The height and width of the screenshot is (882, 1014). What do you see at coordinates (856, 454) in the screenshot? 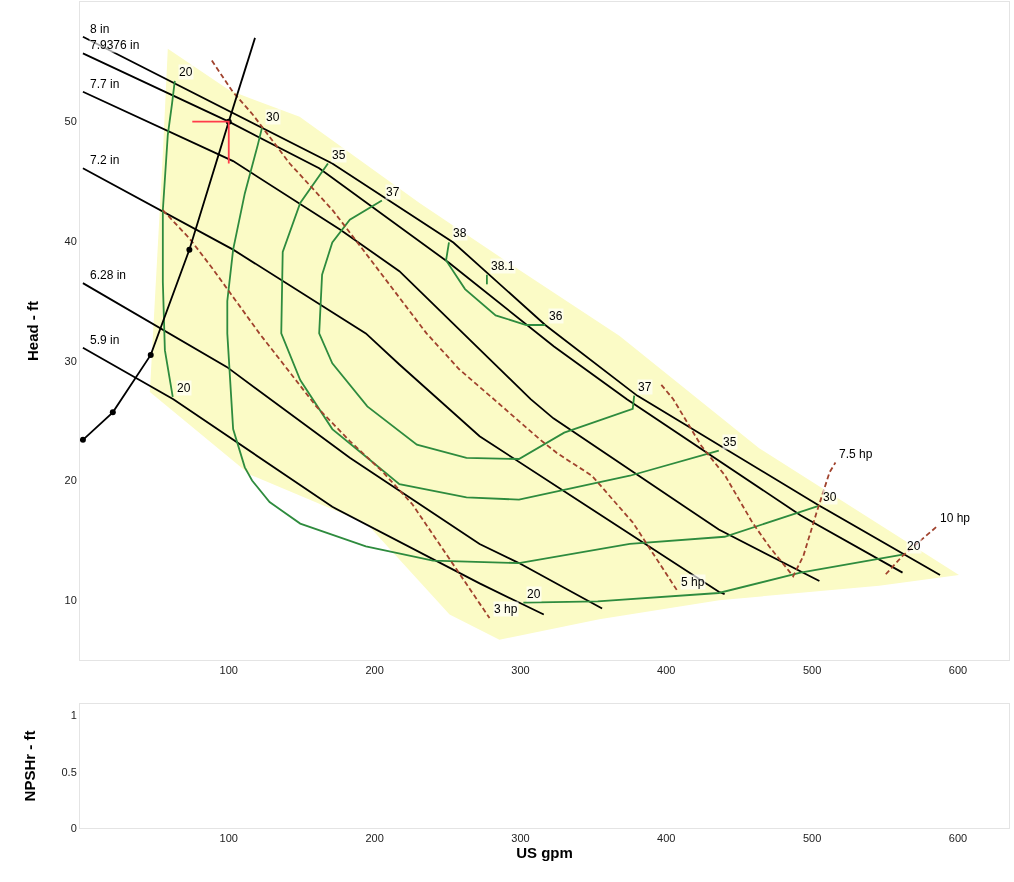
I see `annotation: 7.5 hp` at bounding box center [856, 454].